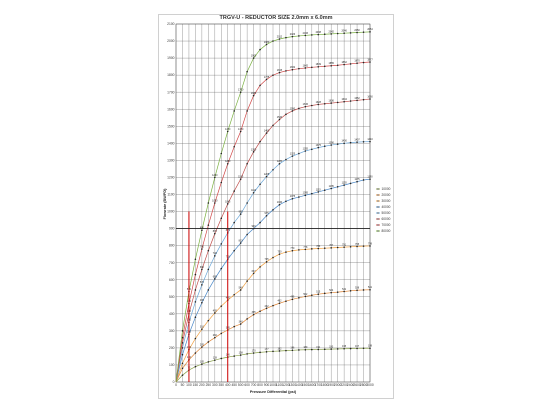  I want to click on data-label: 1615, so click(306, 104).